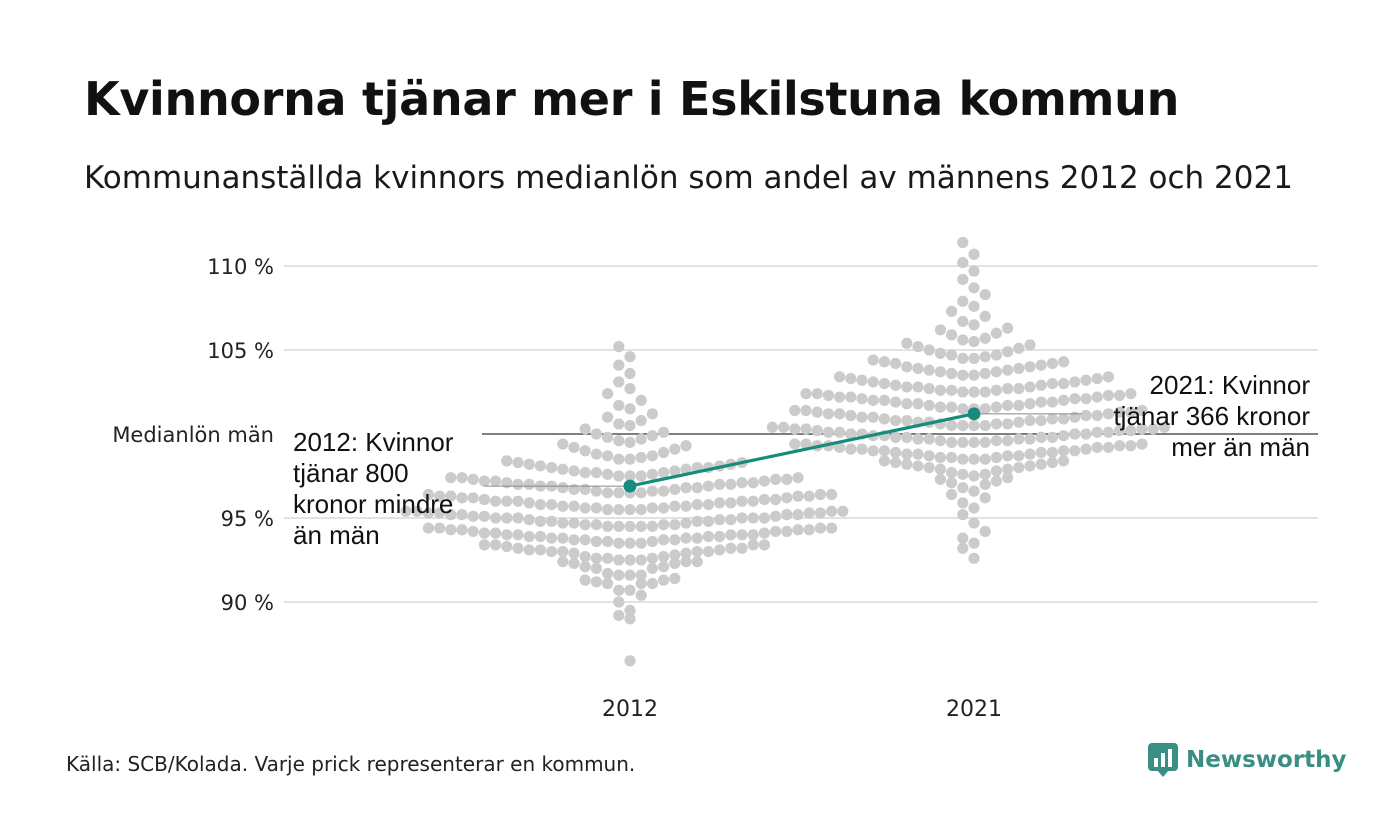  I want to click on x-tick-label: 2021, so click(974, 709).